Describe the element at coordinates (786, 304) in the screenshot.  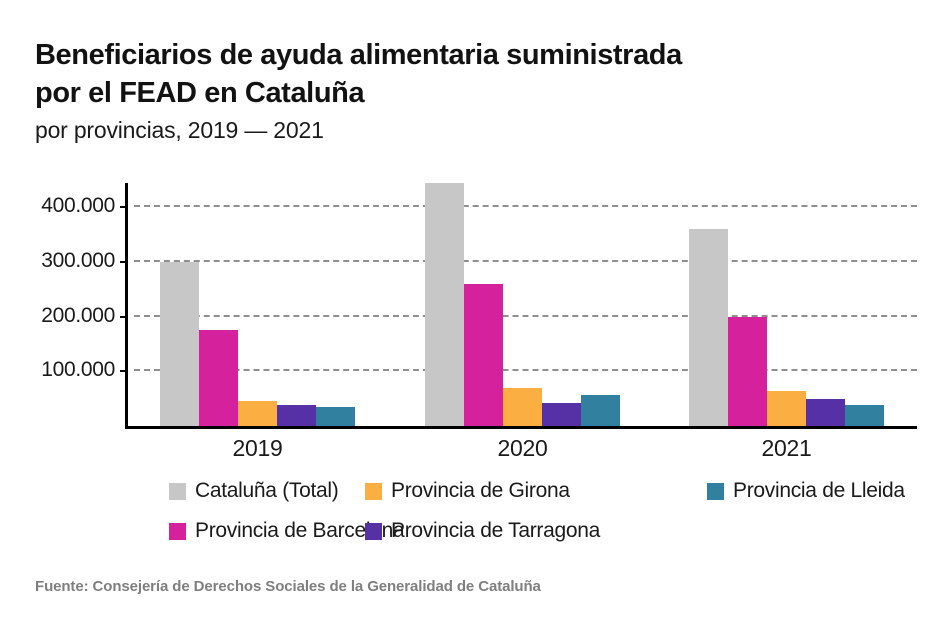
I see `bar-group-2021` at that location.